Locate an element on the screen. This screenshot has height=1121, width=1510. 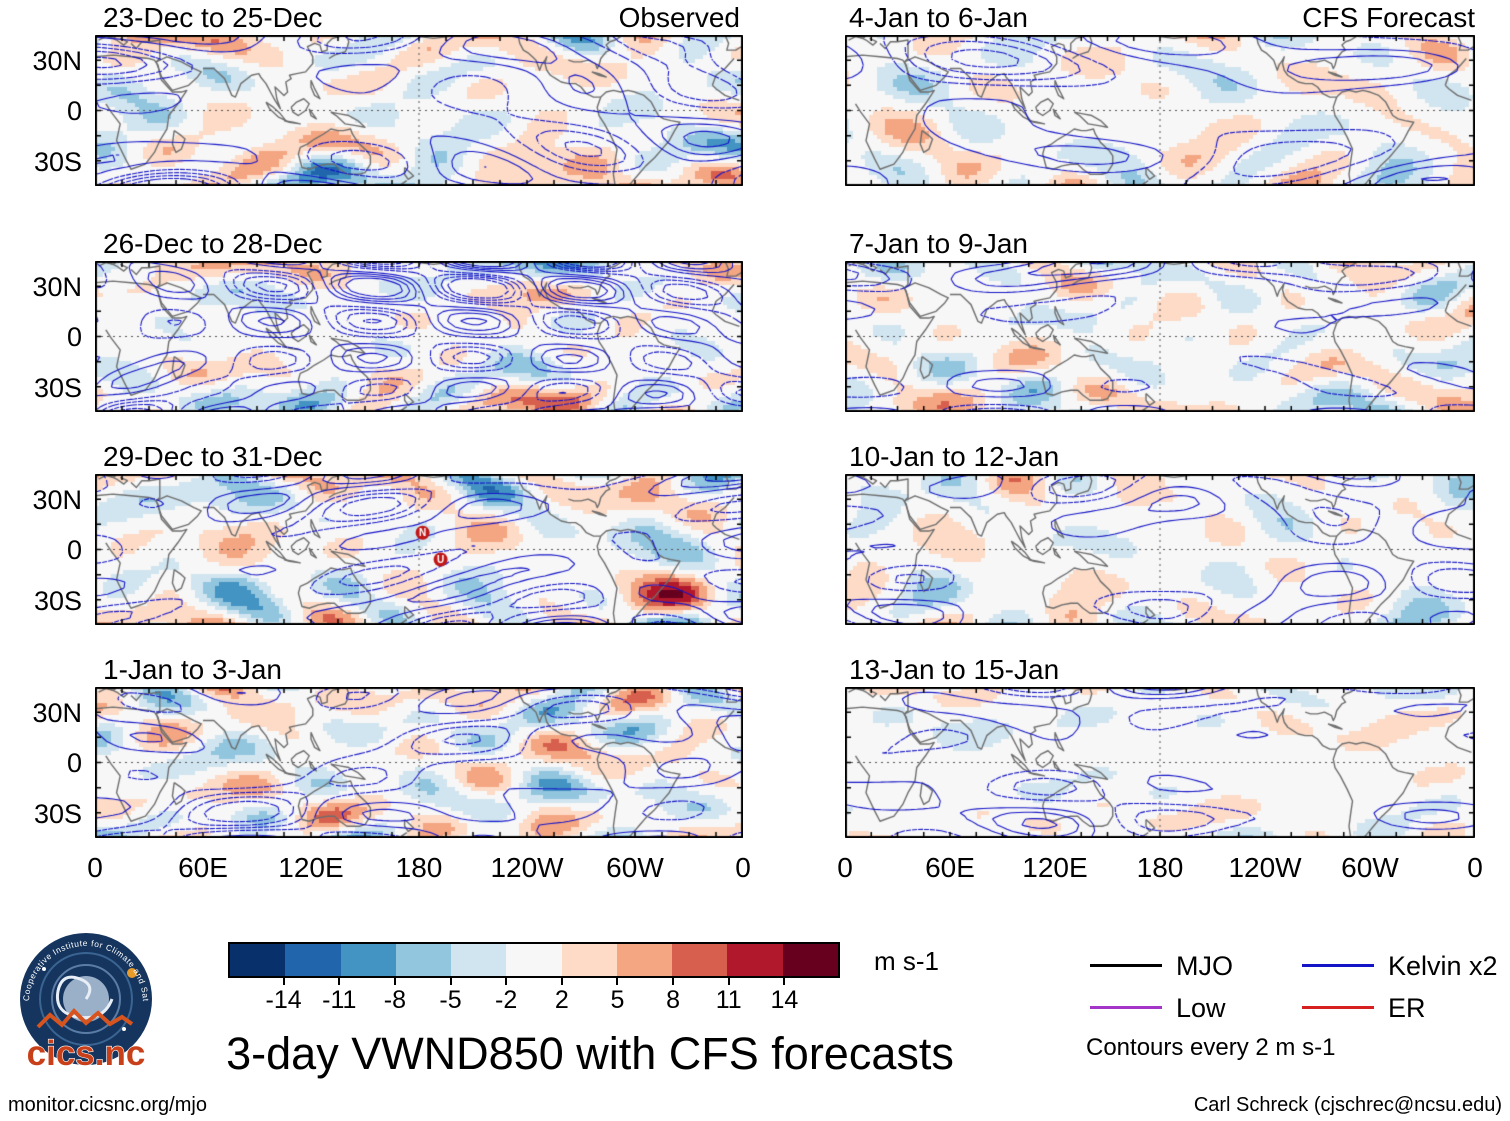
panel-title: 26-Dec to 28-Dec is located at coordinates (213, 243).